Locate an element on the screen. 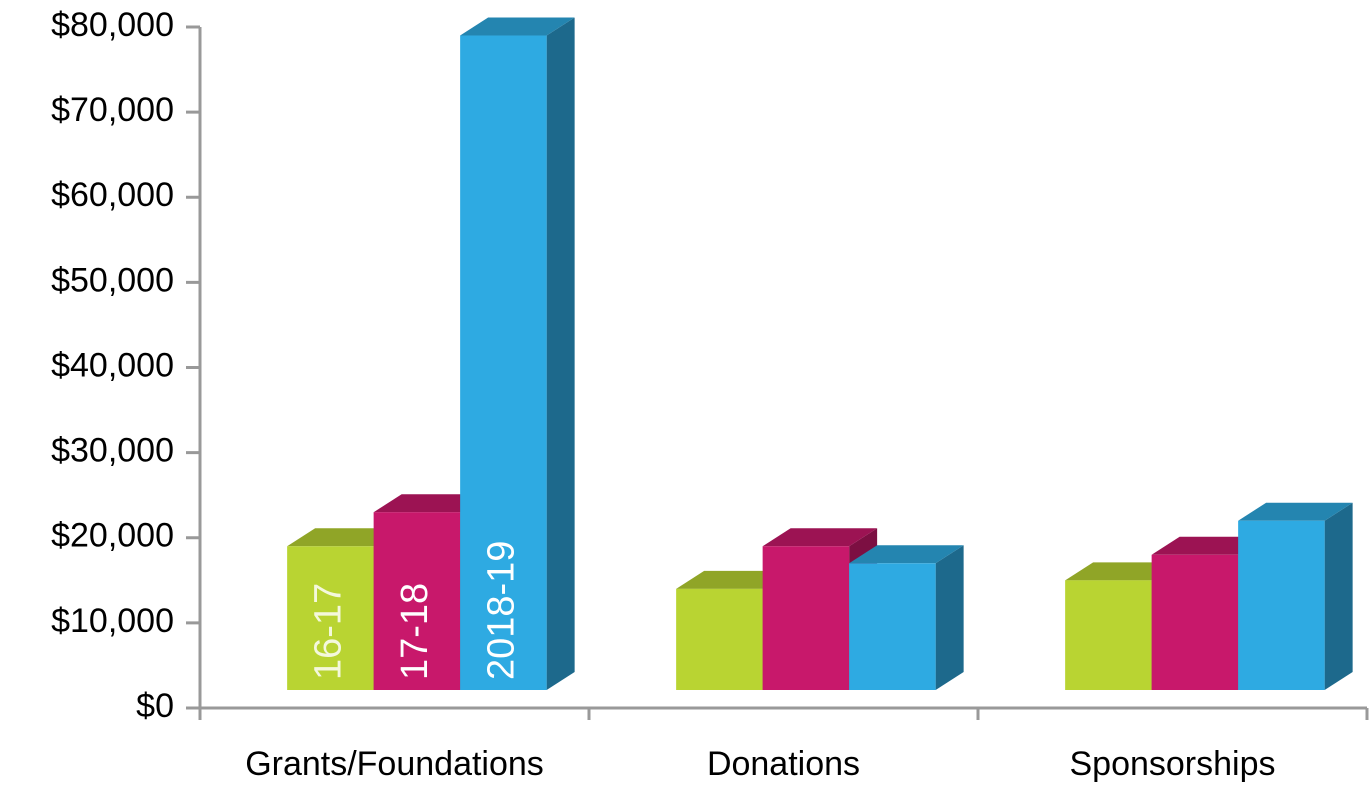  y-tick-label: $30,000 is located at coordinates (112, 451).